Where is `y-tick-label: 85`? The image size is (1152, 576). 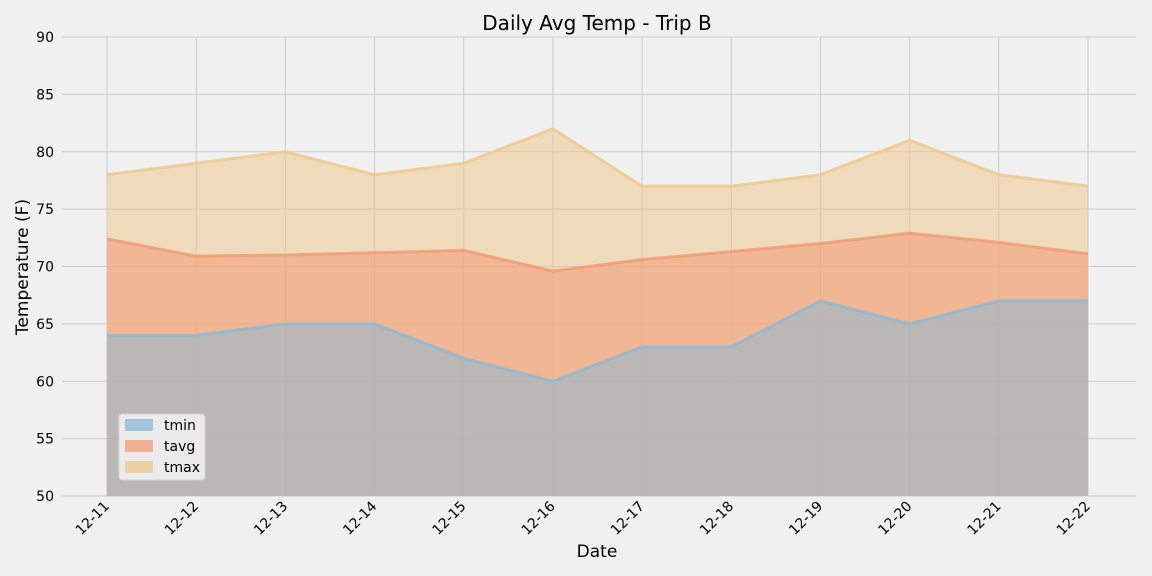
y-tick-label: 85 is located at coordinates (45, 95).